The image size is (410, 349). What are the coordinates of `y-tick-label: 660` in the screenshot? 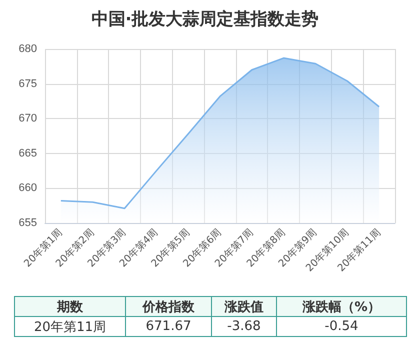 It's located at (27, 188).